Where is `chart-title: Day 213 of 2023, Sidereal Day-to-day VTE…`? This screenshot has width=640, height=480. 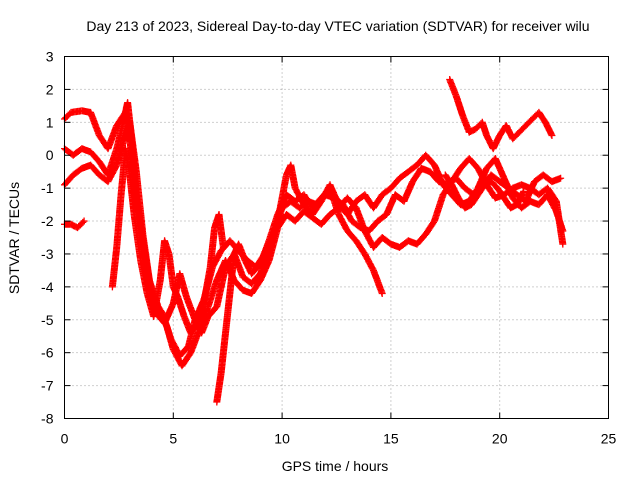 chart-title: Day 213 of 2023, Sidereal Day-to-day VTE… is located at coordinates (337, 26).